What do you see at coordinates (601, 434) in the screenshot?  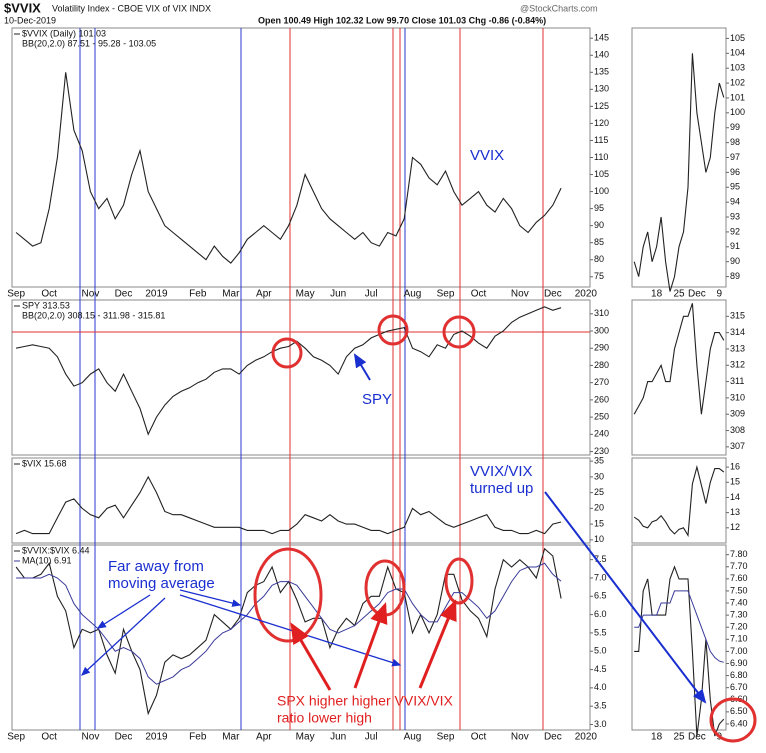 I see `y-tick-label: 240` at bounding box center [601, 434].